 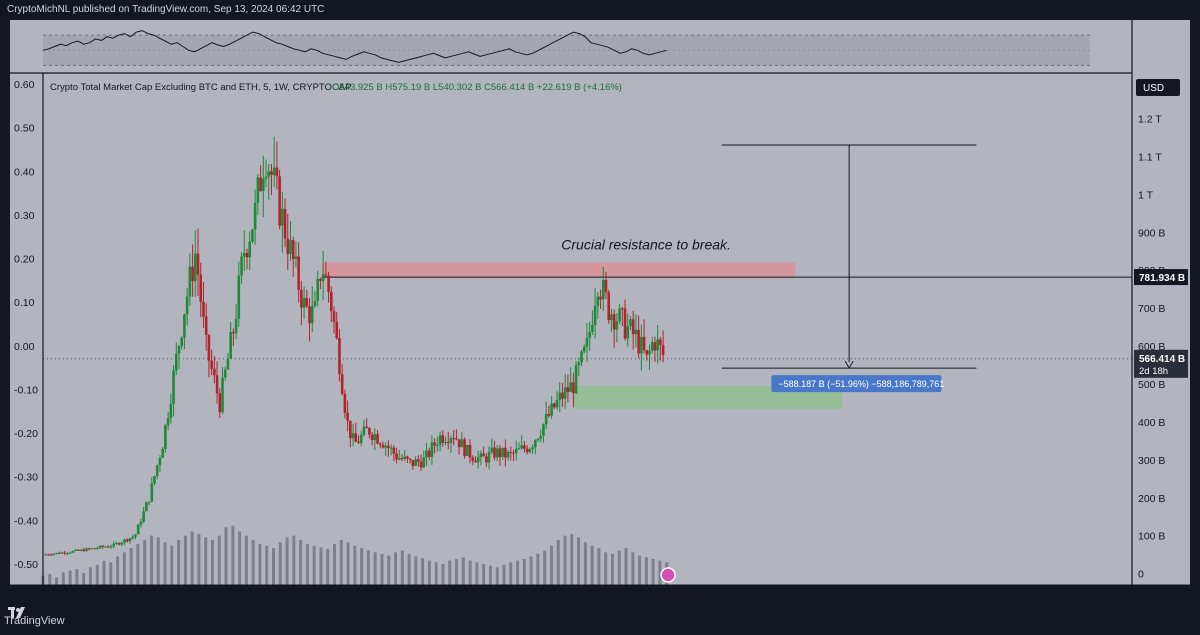 What do you see at coordinates (861, 384) in the screenshot?
I see `measure-label: −588.187 B (−51.96%) −588,186,789,761` at bounding box center [861, 384].